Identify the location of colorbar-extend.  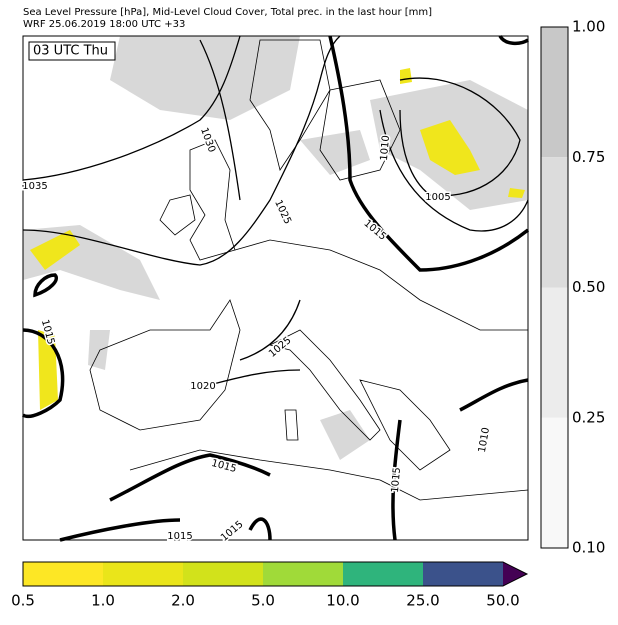
(515, 574).